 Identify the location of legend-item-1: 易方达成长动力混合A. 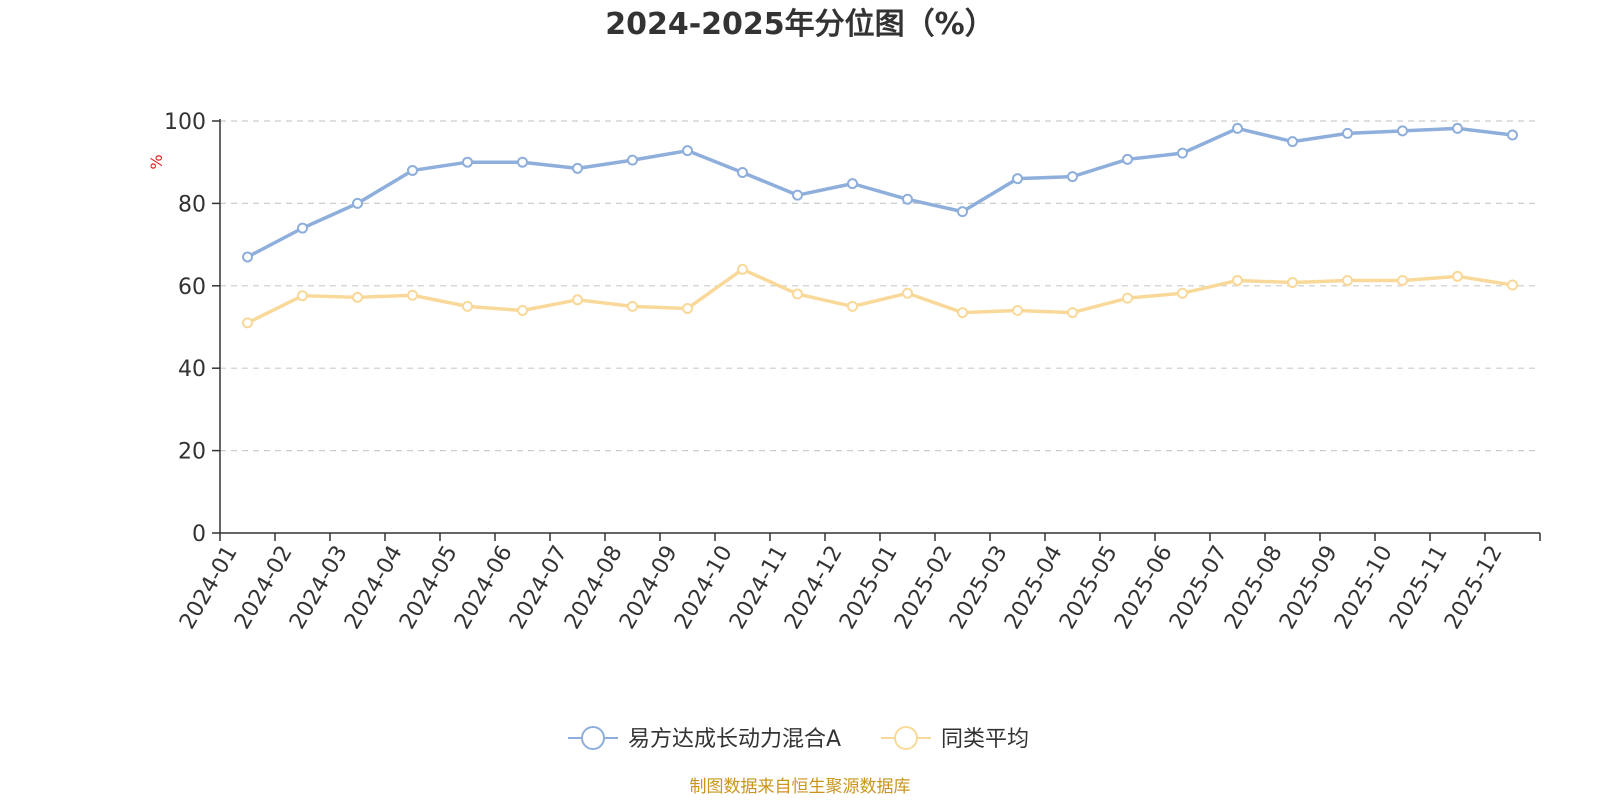
(704, 739).